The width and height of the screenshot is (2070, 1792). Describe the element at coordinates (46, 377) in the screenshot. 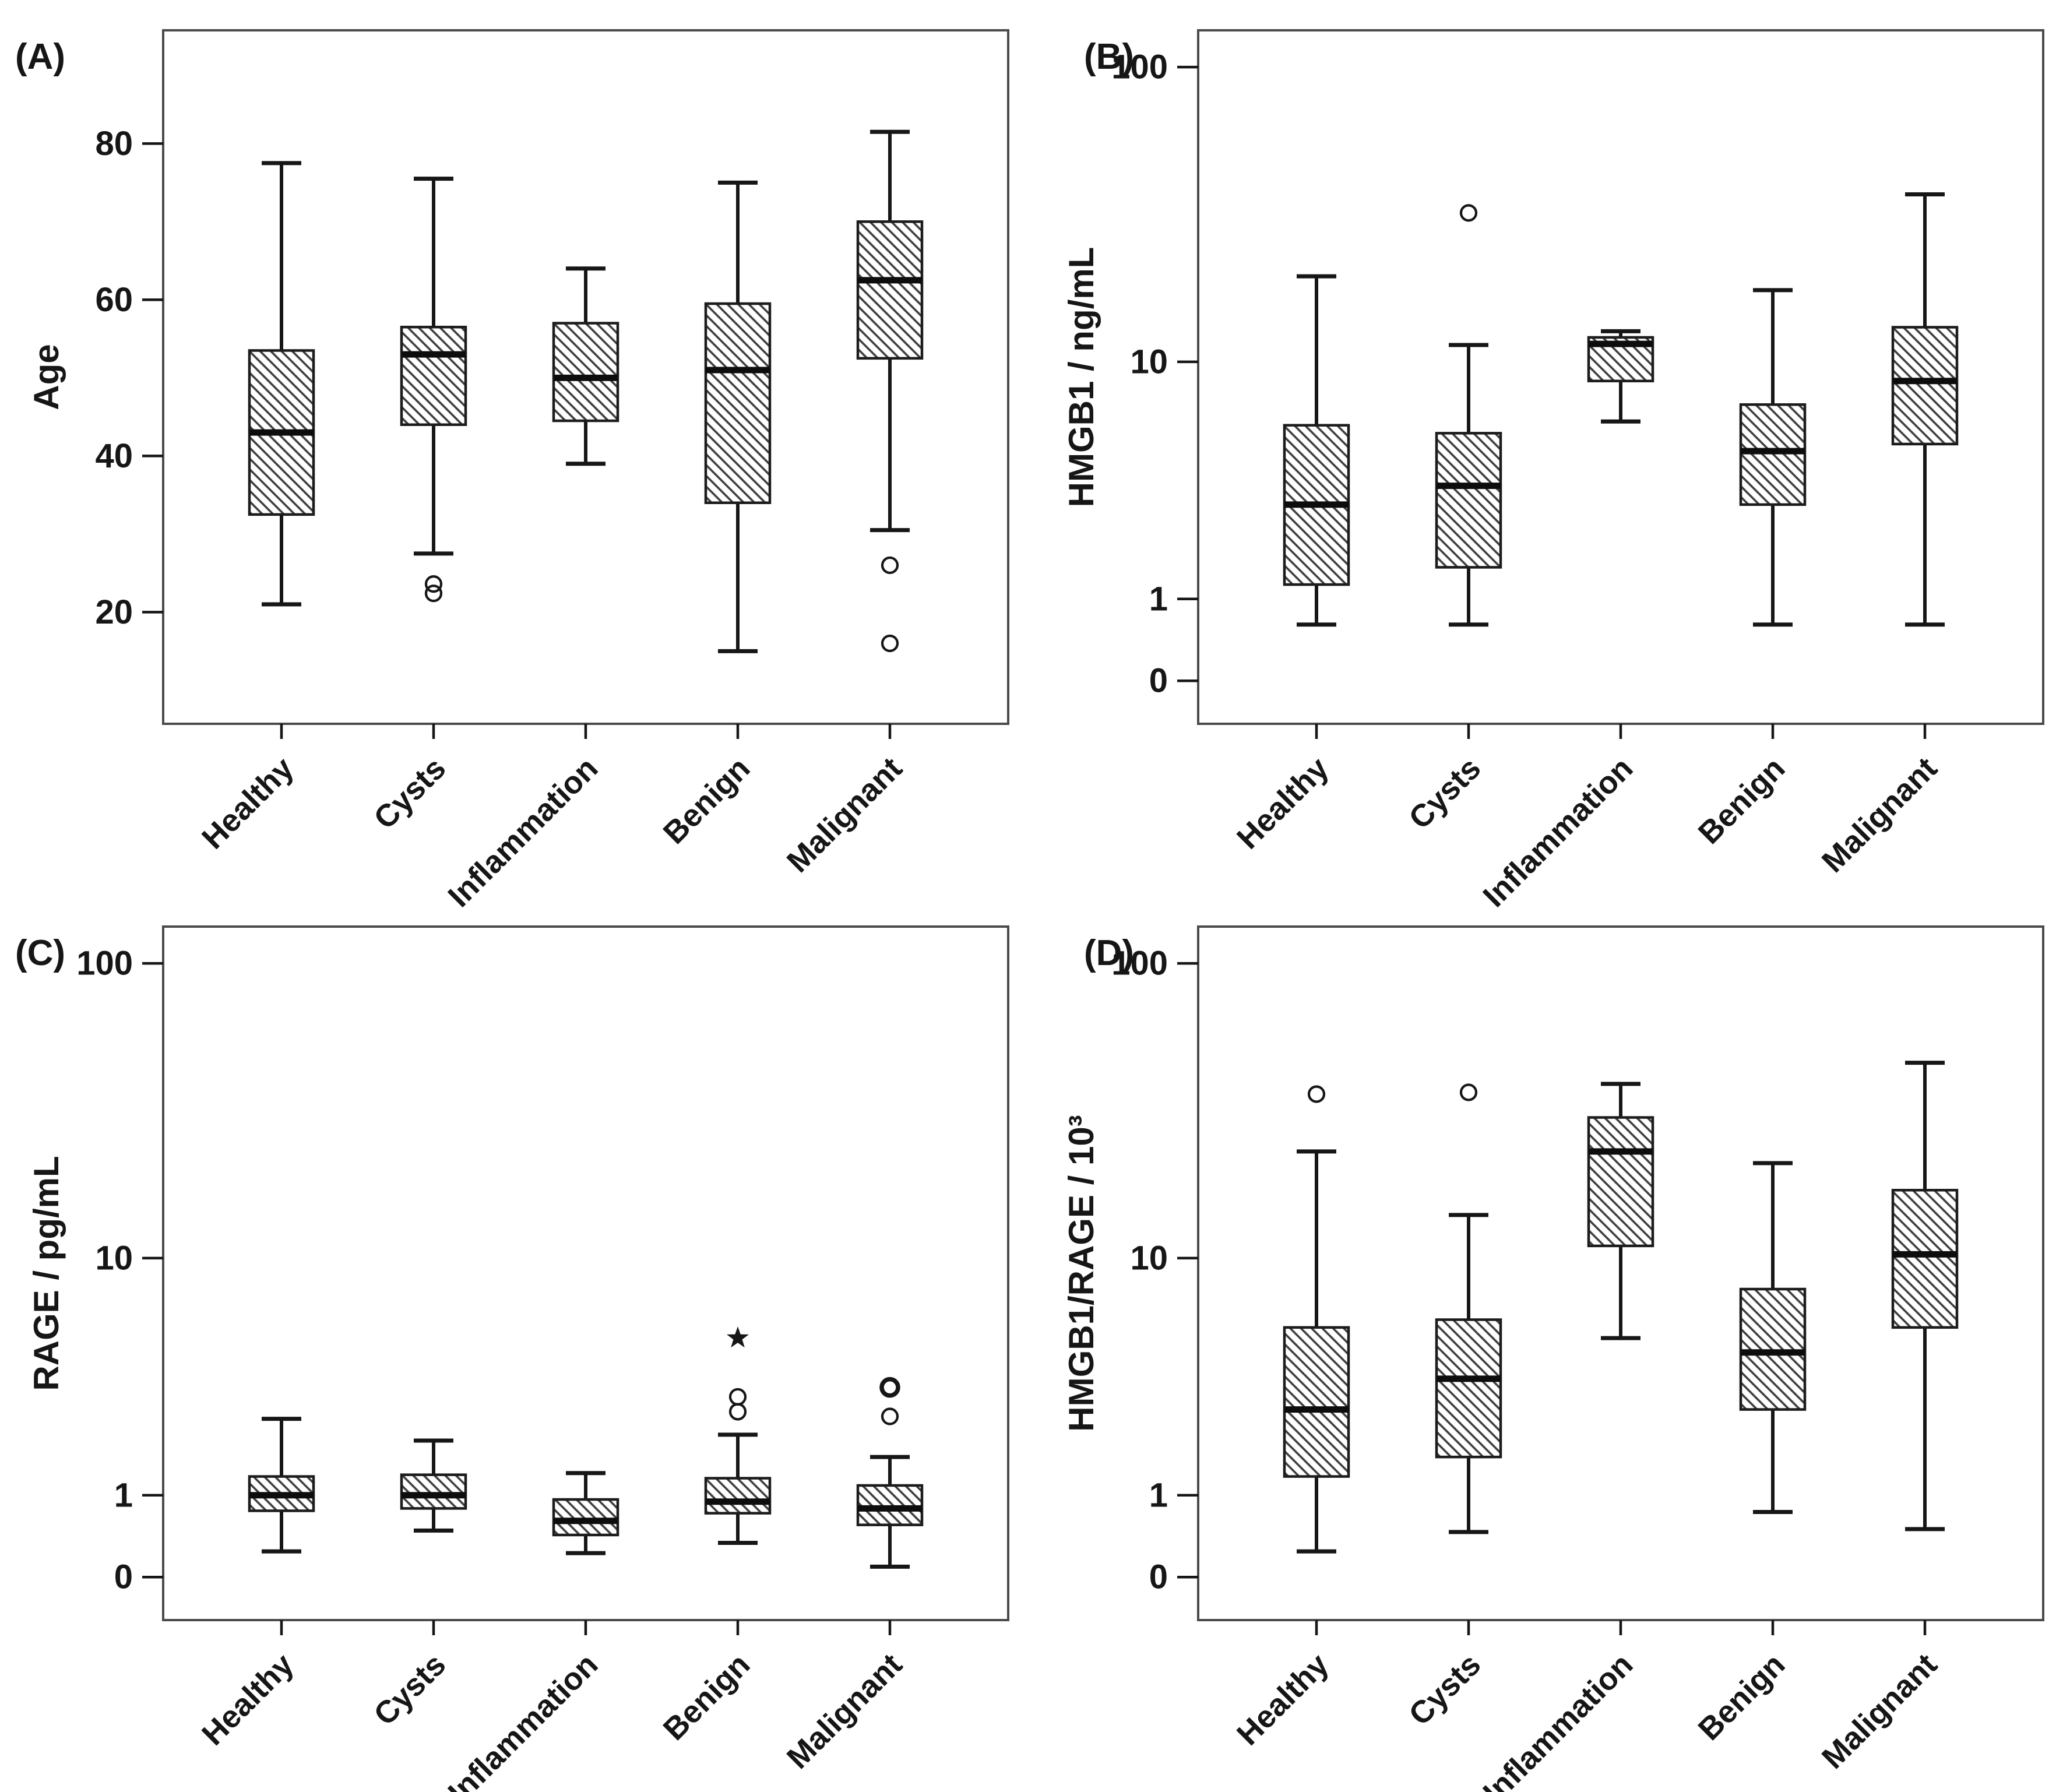

I see `y-axis-title: Age` at that location.